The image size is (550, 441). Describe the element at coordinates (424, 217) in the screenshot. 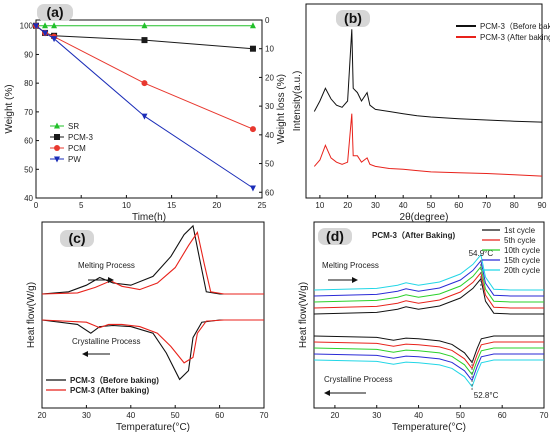

I see `x-axis-label: 2θ(degree)` at that location.